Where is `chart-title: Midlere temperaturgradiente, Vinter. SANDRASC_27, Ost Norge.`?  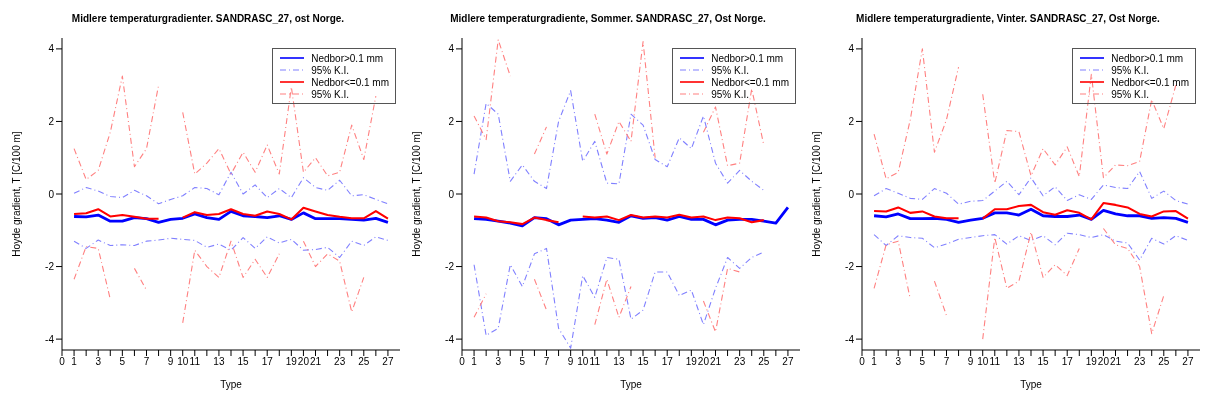 chart-title: Midlere temperaturgradiente, Vinter. SANDRASC_27, Ost Norge. is located at coordinates (1008, 19).